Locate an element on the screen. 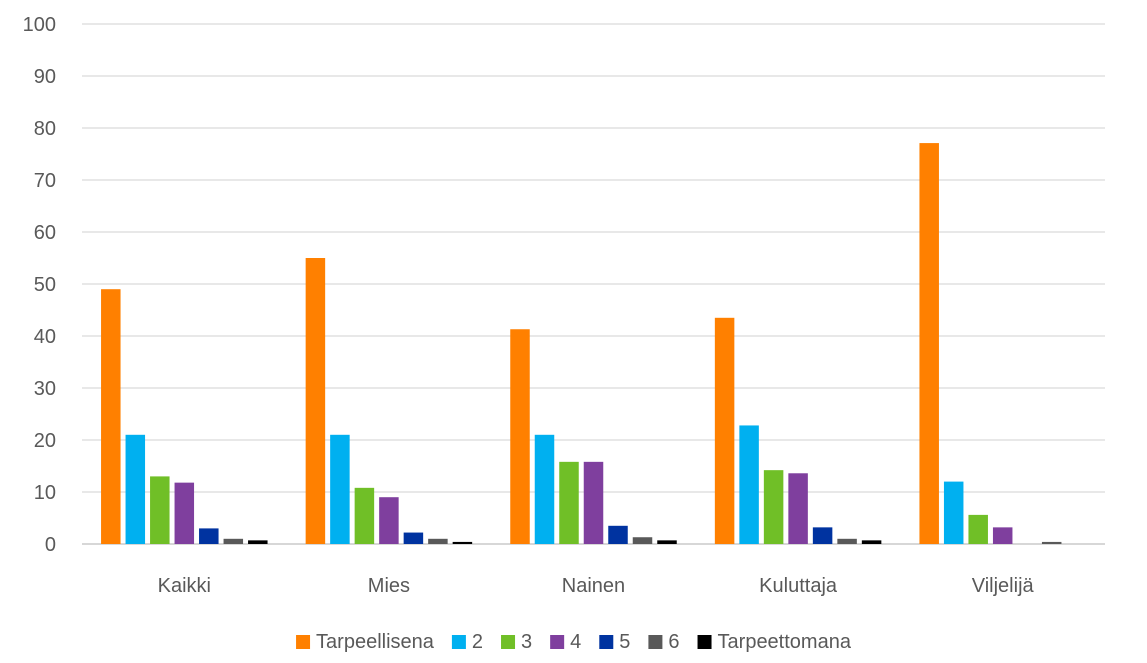  legend-label: 6 is located at coordinates (673, 642).